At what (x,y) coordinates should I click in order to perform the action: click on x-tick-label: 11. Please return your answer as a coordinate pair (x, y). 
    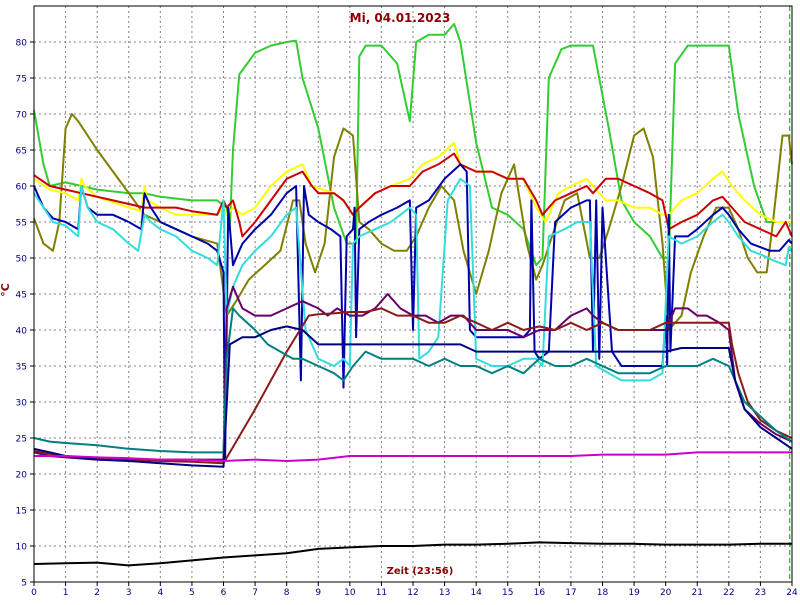
    Looking at the image, I should click on (381, 593).